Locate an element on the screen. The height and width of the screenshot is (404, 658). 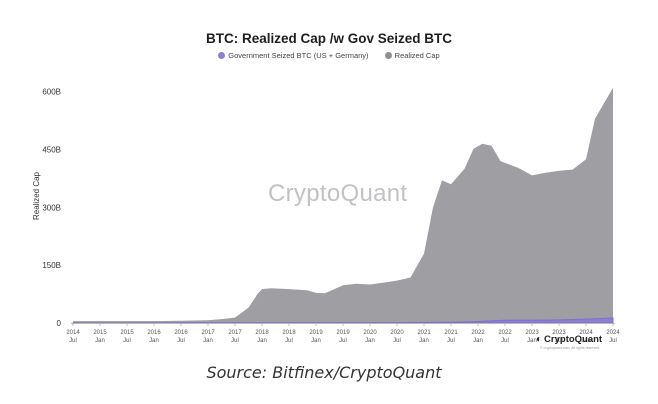
series-gov-seized-area is located at coordinates (343, 320).